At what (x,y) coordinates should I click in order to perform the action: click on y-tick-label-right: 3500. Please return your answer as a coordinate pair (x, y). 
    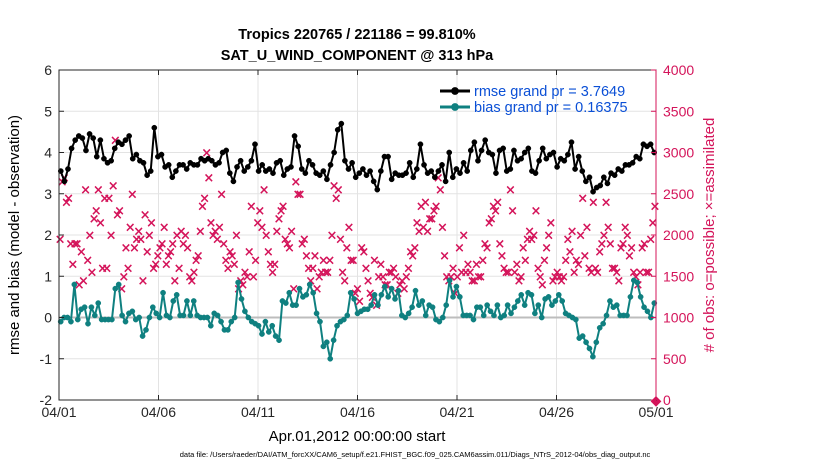
    Looking at the image, I should click on (678, 111).